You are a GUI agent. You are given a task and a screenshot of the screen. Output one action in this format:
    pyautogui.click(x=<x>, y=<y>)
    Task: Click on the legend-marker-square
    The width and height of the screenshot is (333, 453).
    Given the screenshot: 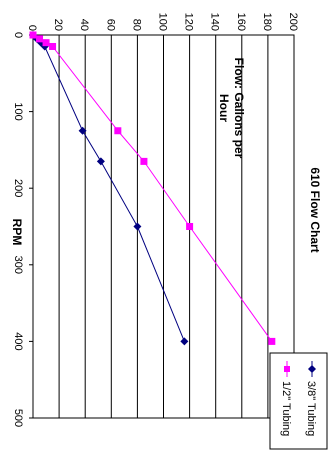 What is the action you would take?
    pyautogui.click(x=287, y=369)
    